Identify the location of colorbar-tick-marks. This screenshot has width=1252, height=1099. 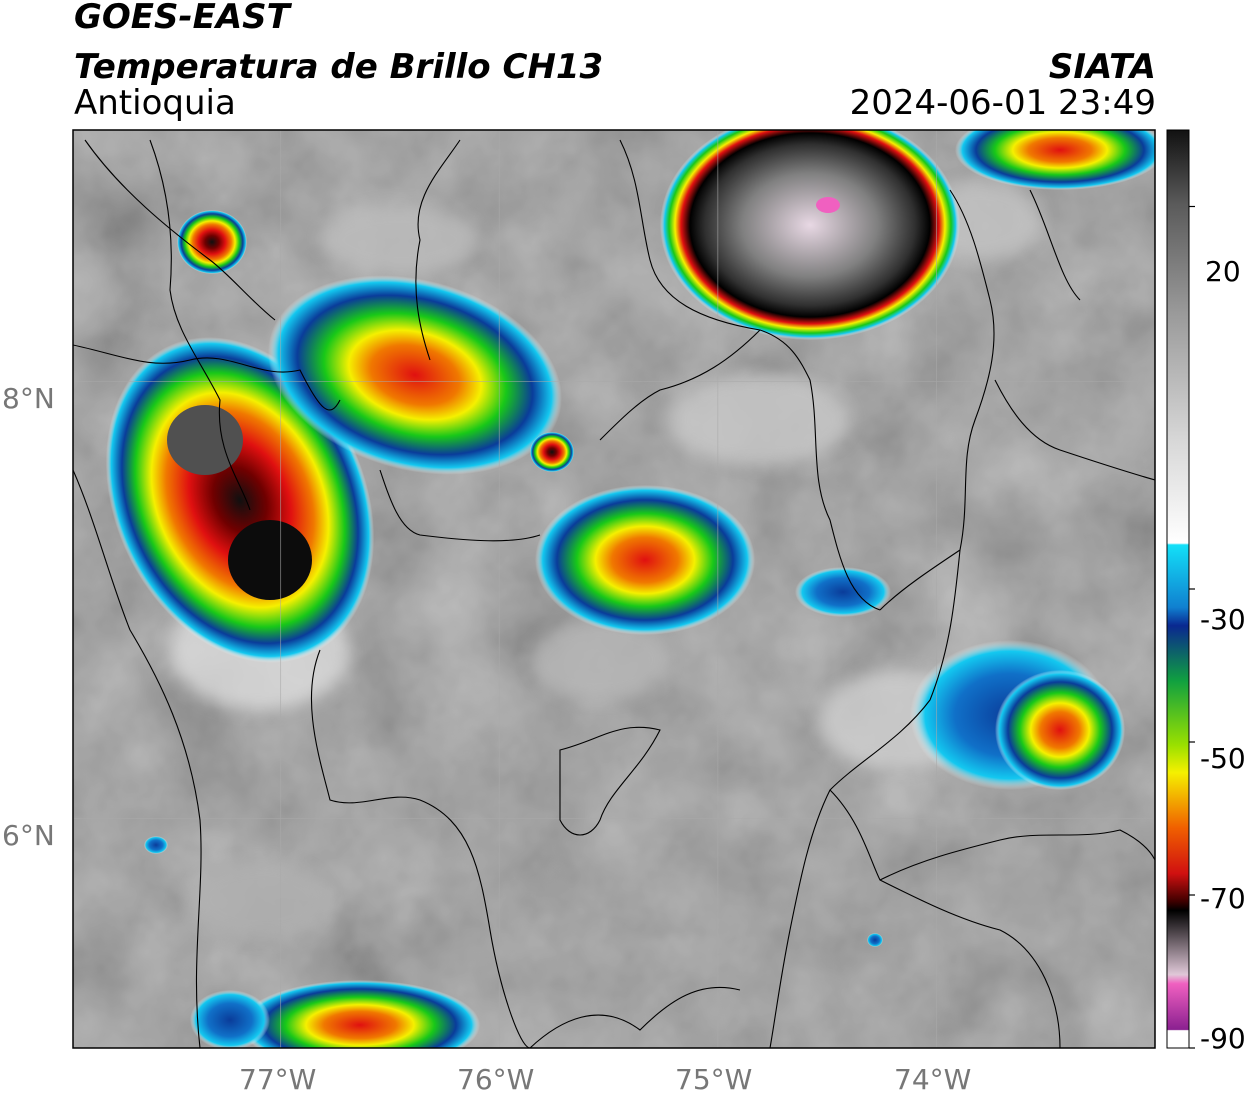
(1192, 627).